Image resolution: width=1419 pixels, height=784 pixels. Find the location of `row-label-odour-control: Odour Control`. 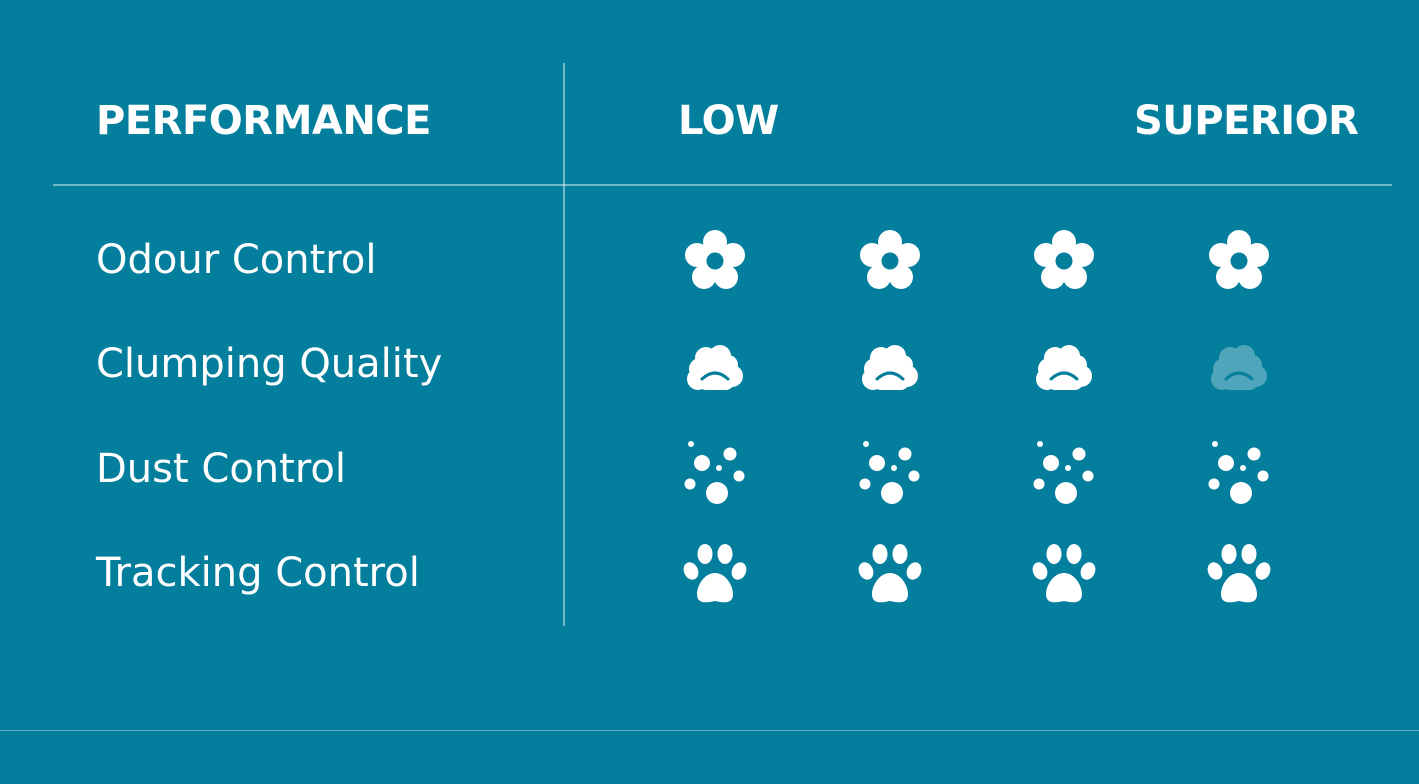

row-label-odour-control: Odour Control is located at coordinates (236, 260).